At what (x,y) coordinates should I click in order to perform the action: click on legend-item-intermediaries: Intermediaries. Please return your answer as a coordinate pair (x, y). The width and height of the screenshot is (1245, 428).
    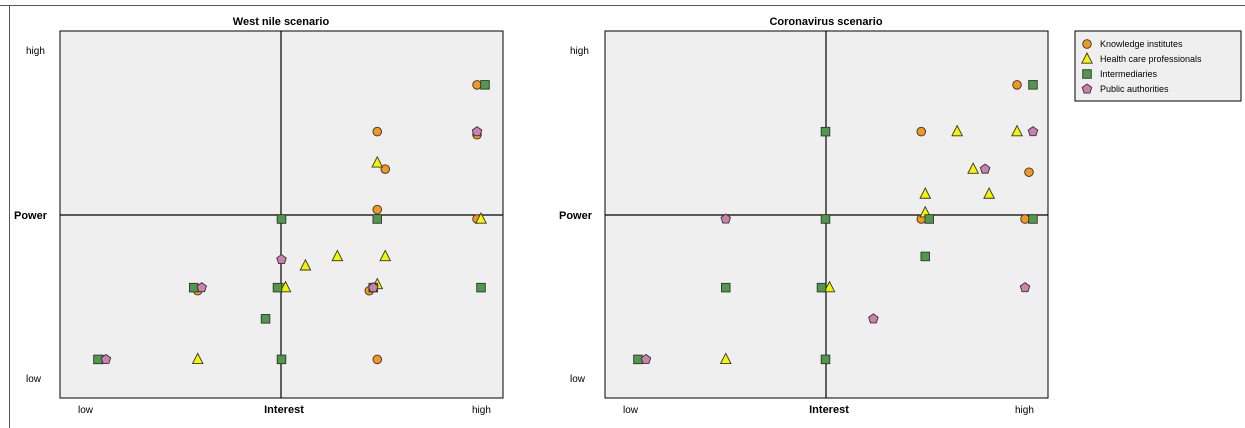
    Looking at the image, I should click on (1120, 74).